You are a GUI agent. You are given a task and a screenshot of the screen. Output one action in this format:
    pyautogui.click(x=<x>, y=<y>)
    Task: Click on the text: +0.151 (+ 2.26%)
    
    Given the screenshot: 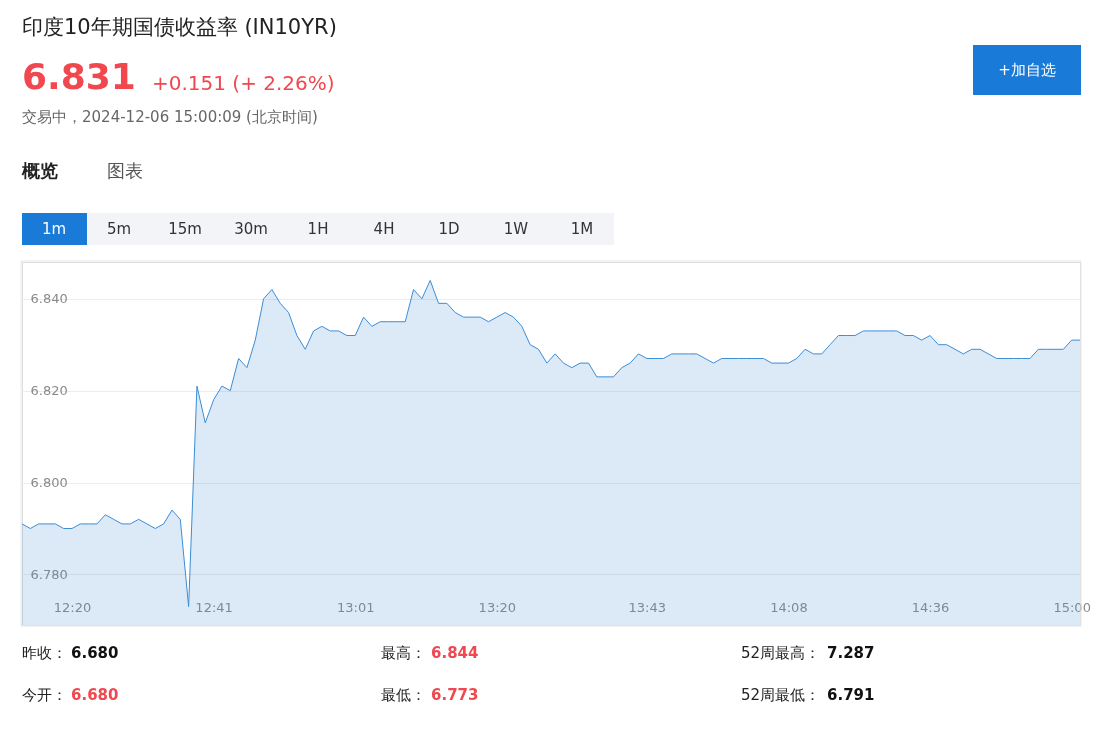 What is the action you would take?
    pyautogui.click(x=243, y=83)
    